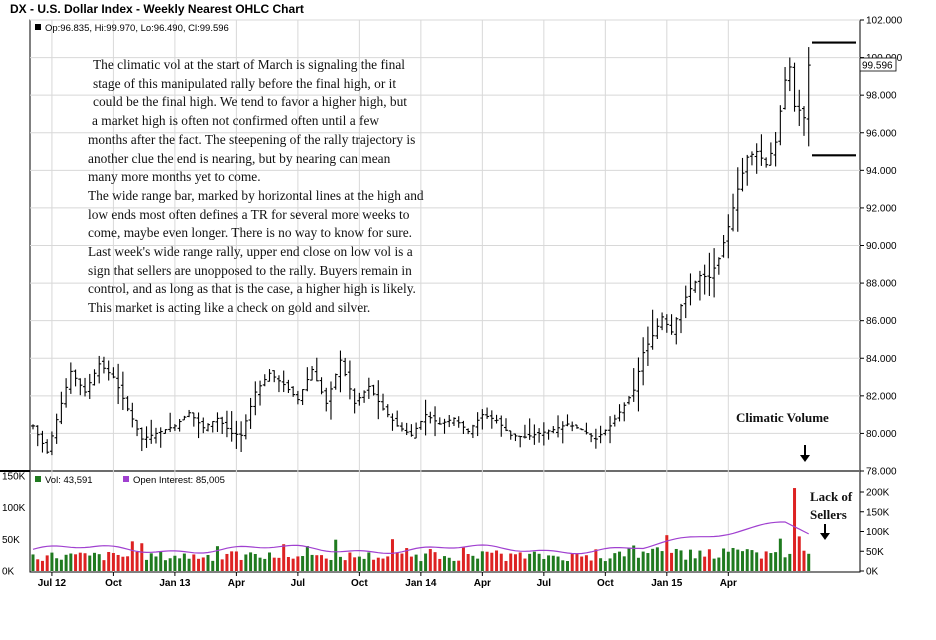  What do you see at coordinates (14, 508) in the screenshot?
I see `volume-left-label: 100K` at bounding box center [14, 508].